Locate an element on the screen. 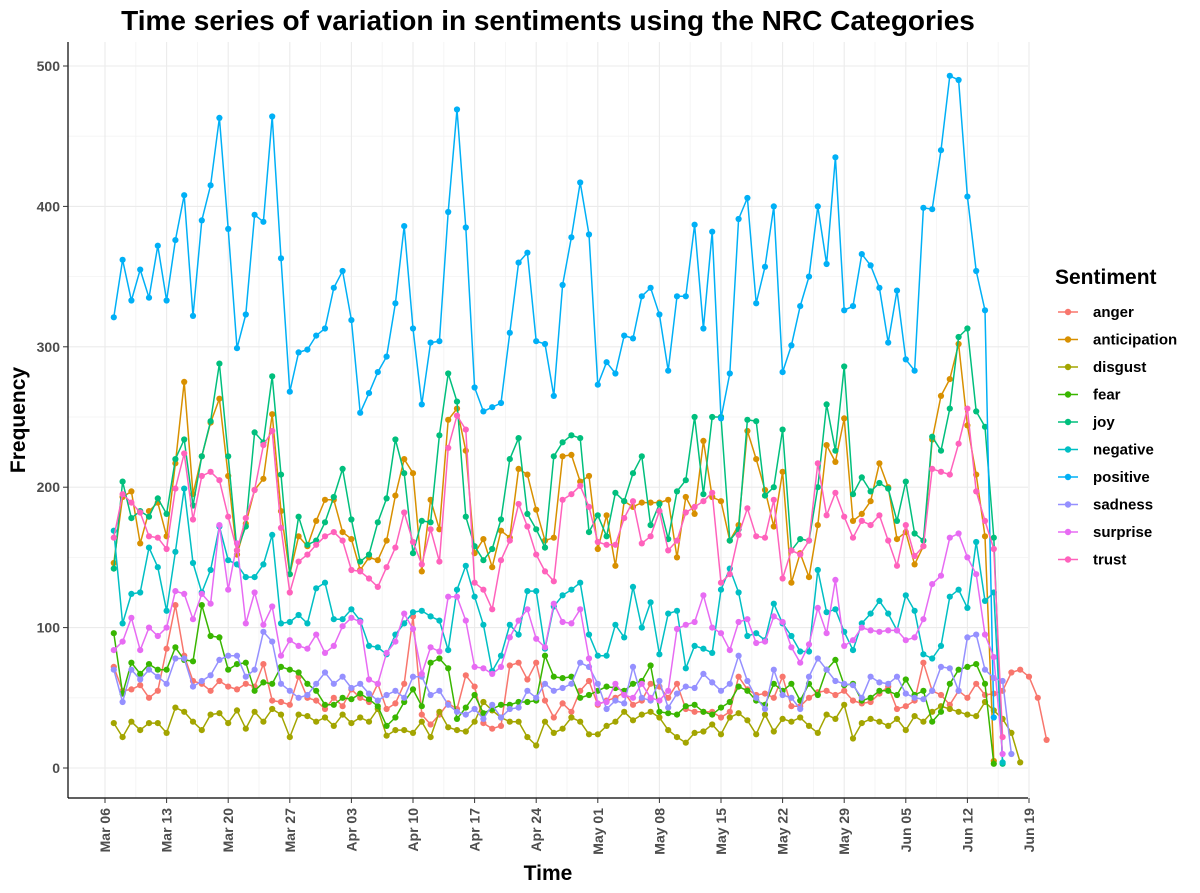  x-tick-label: May 22 is located at coordinates (783, 831).